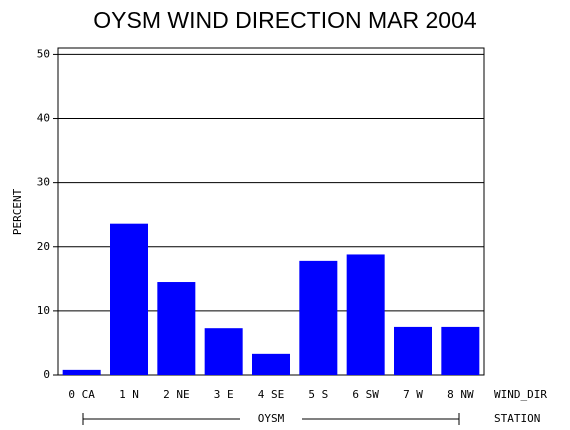  What do you see at coordinates (81, 394) in the screenshot?
I see `x-tick-label: 0 CA` at bounding box center [81, 394].